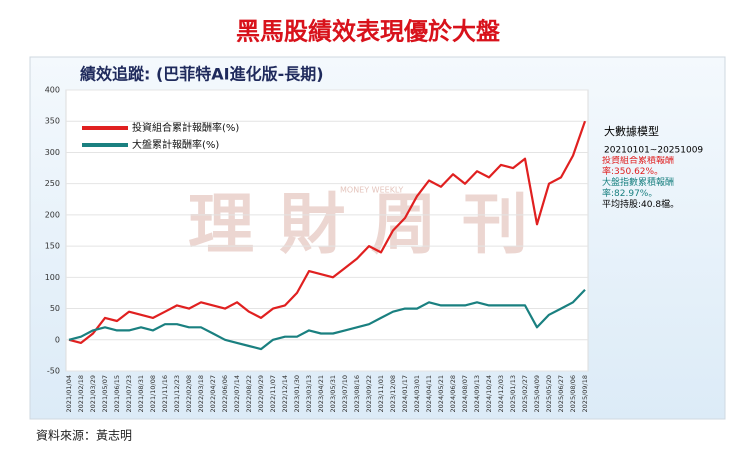 This screenshot has height=468, width=737. Describe the element at coordinates (52, 121) in the screenshot. I see `y-tick-label: 350` at that location.